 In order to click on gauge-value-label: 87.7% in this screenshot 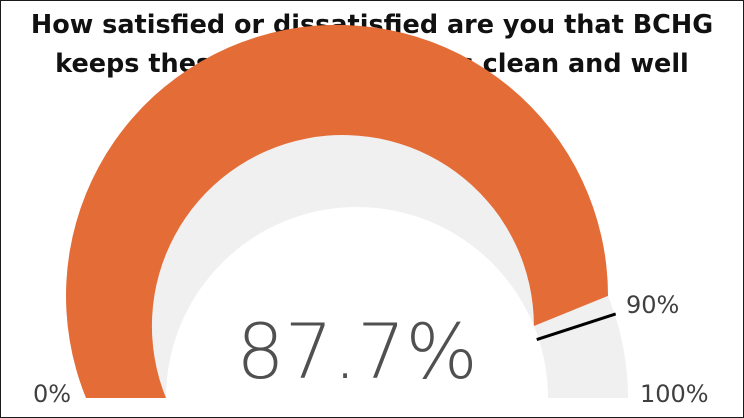, I will do `click(356, 351)`.